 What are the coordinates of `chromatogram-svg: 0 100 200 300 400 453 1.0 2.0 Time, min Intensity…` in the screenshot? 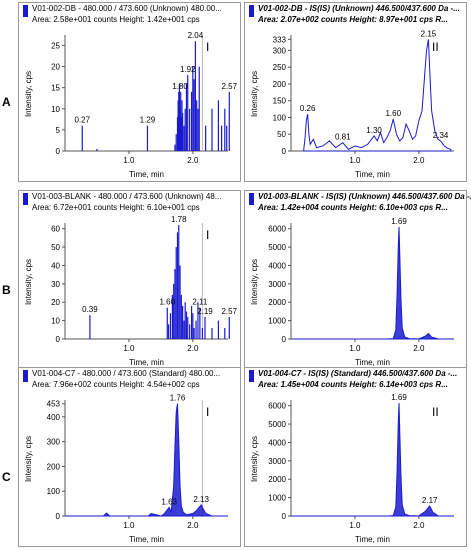 It's located at (126, 469).